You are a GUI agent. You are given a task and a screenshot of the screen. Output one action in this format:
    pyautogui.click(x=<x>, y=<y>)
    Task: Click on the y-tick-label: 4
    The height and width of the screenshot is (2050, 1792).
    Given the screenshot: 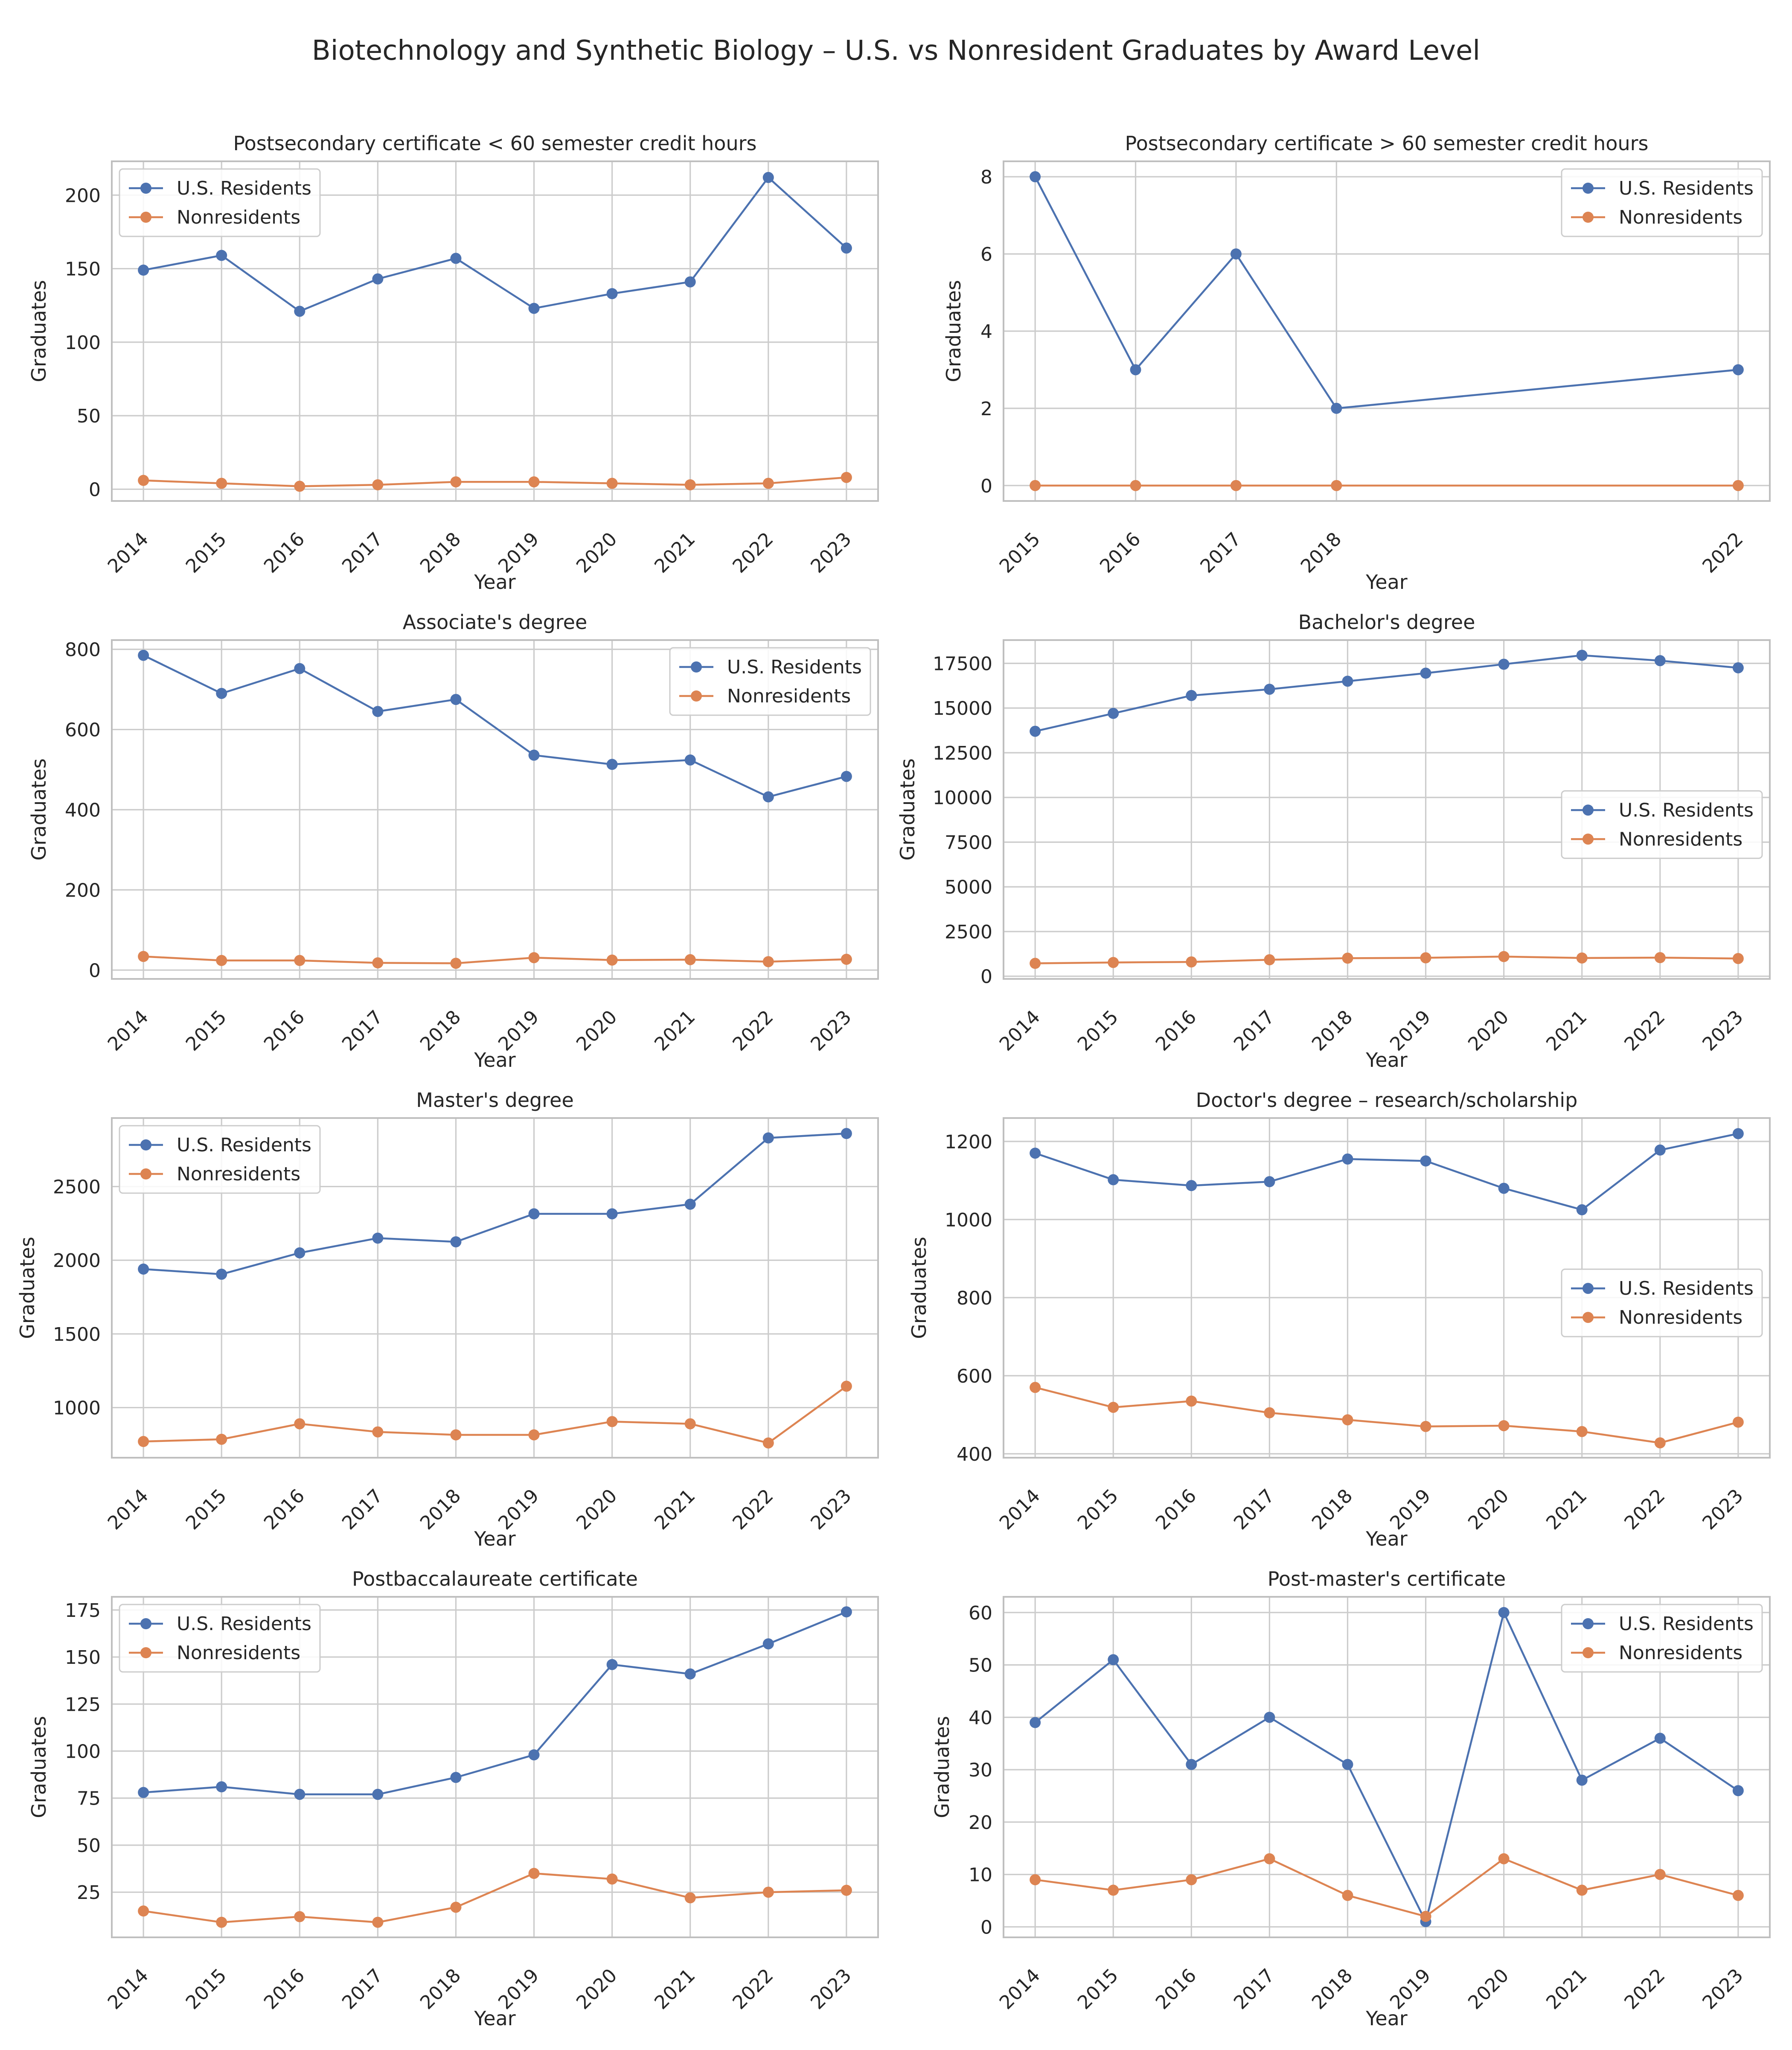 What is the action you would take?
    pyautogui.click(x=986, y=332)
    